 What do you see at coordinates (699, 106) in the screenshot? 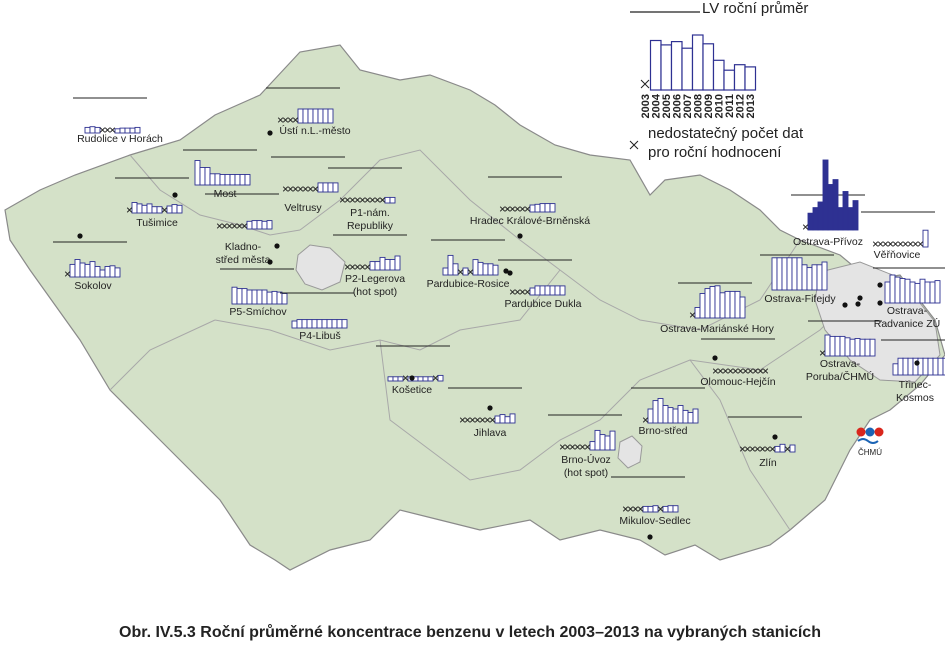
I see `legend-year: 2008` at bounding box center [699, 106].